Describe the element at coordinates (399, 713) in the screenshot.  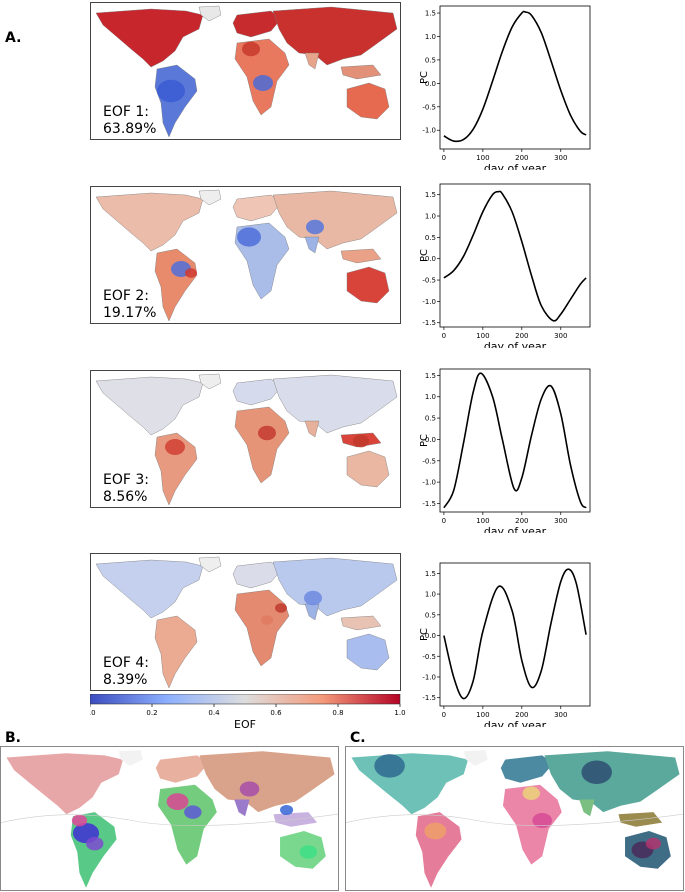
I see `colorbar-tick-label: 1.0` at that location.